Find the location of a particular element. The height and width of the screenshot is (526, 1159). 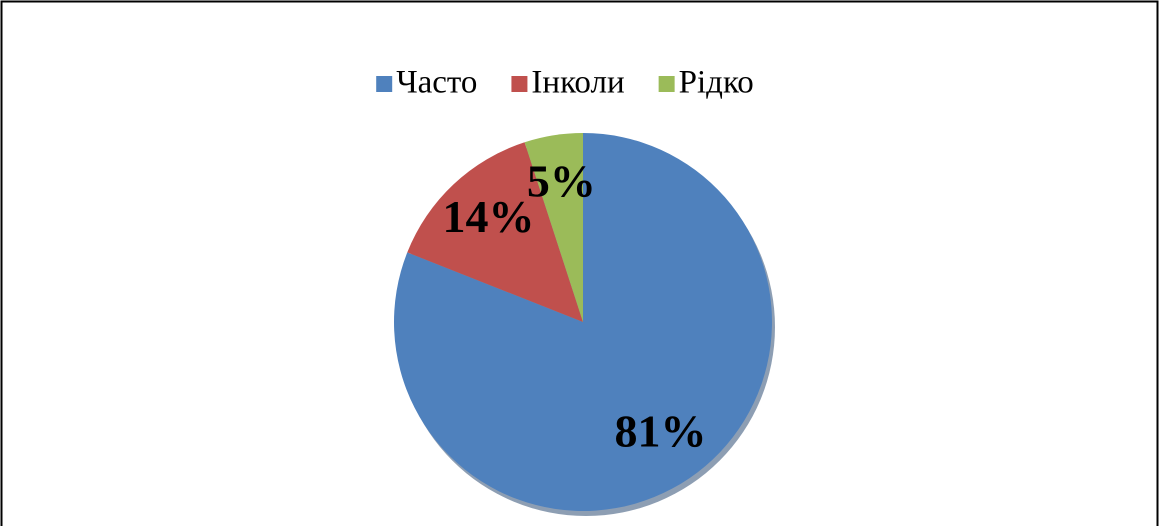

legend: Часто Інколи Рідко is located at coordinates (565, 83).